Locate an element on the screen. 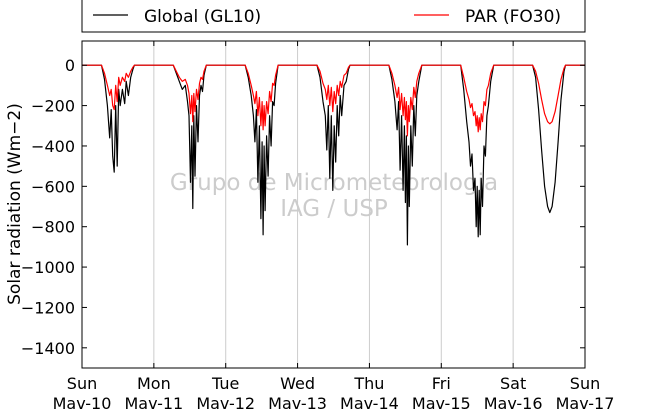 The height and width of the screenshot is (409, 650). x-tick-label-day: Wed is located at coordinates (297, 383).